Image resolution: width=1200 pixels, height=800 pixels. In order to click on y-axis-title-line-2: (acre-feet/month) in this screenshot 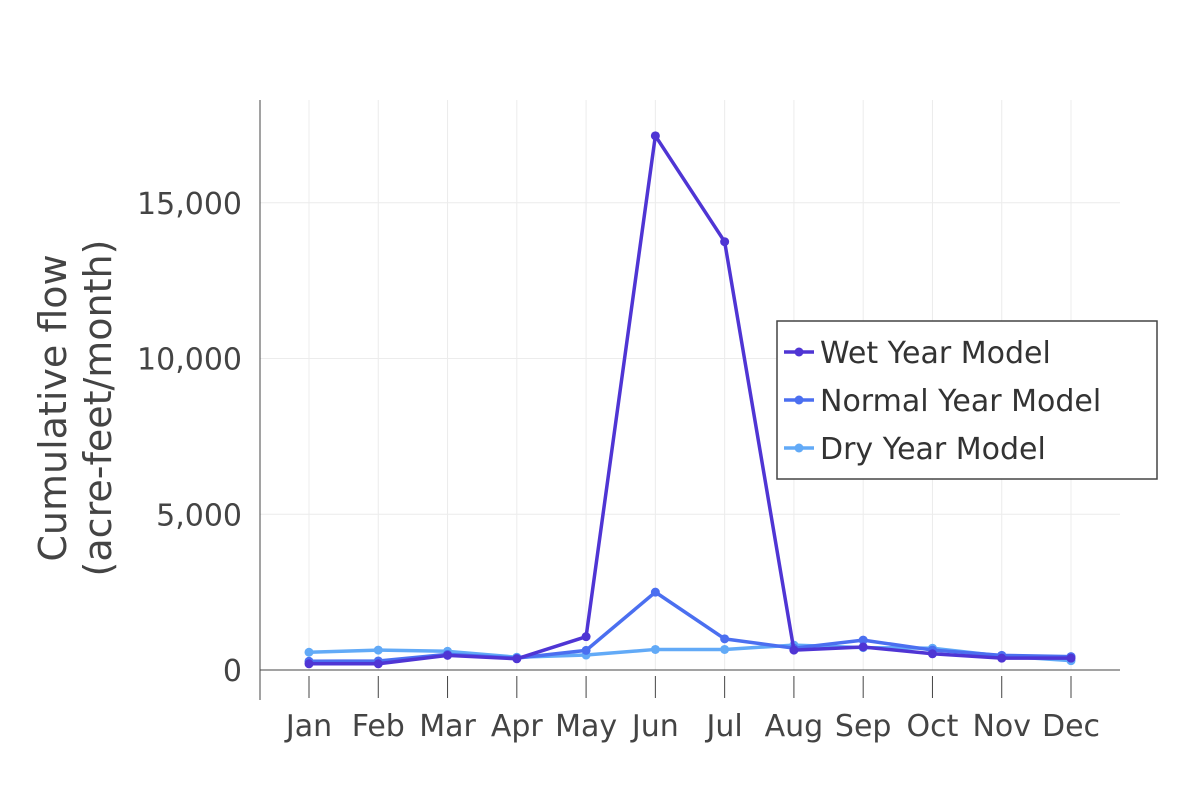, I will do `click(98, 408)`.